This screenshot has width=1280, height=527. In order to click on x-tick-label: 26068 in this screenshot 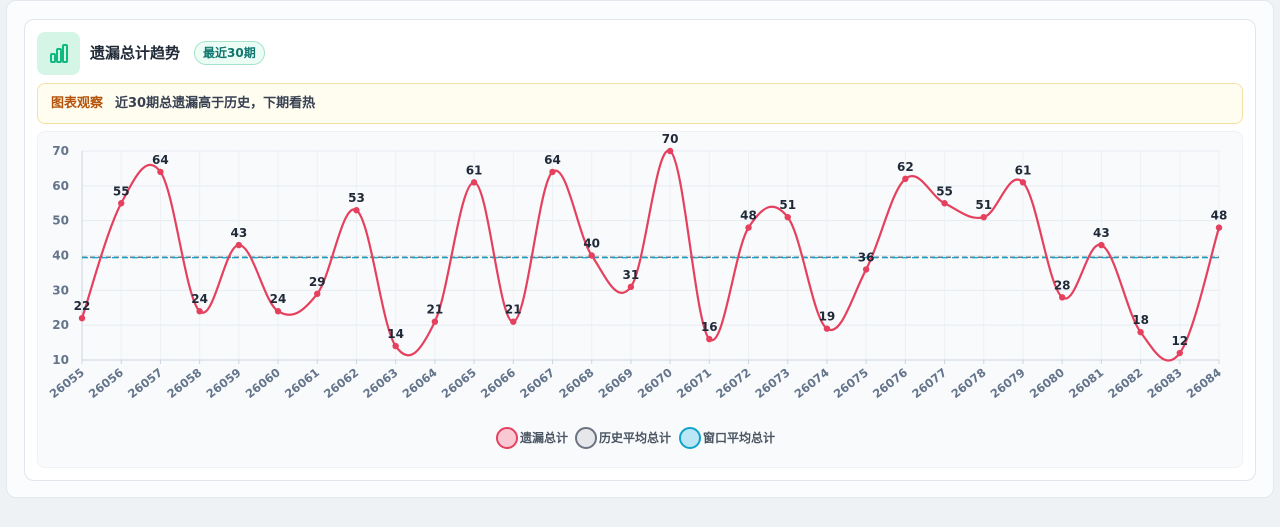, I will do `click(576, 383)`.